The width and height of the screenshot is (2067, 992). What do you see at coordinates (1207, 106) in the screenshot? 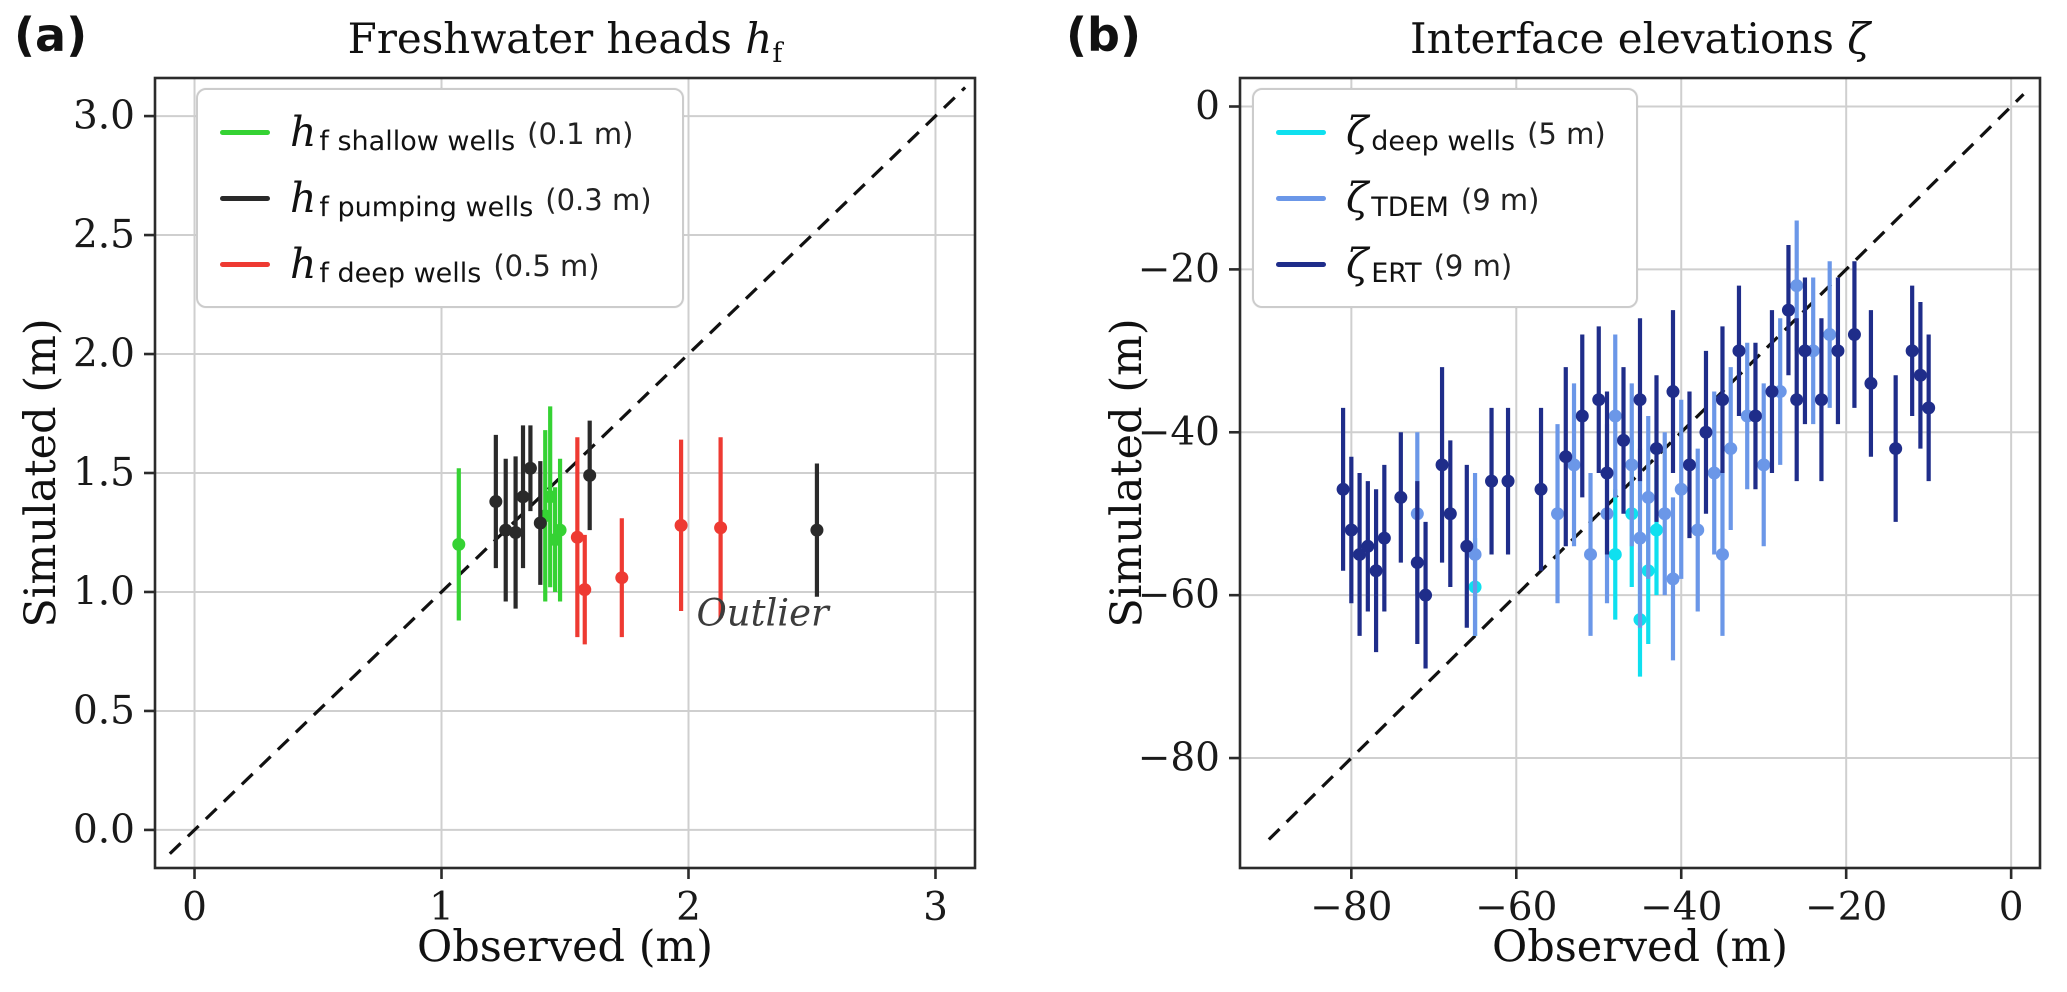
I see `y-tick-label: 0` at bounding box center [1207, 106].